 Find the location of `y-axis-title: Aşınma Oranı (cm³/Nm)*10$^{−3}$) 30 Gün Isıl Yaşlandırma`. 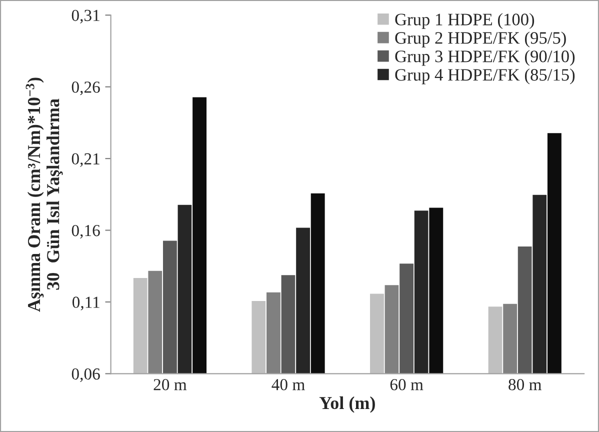

y-axis-title: Aşınma Oranı (cm³/Nm)*10$^{−3}$) 30 Gün Isıl Yaşlandırma is located at coordinates (44, 195).